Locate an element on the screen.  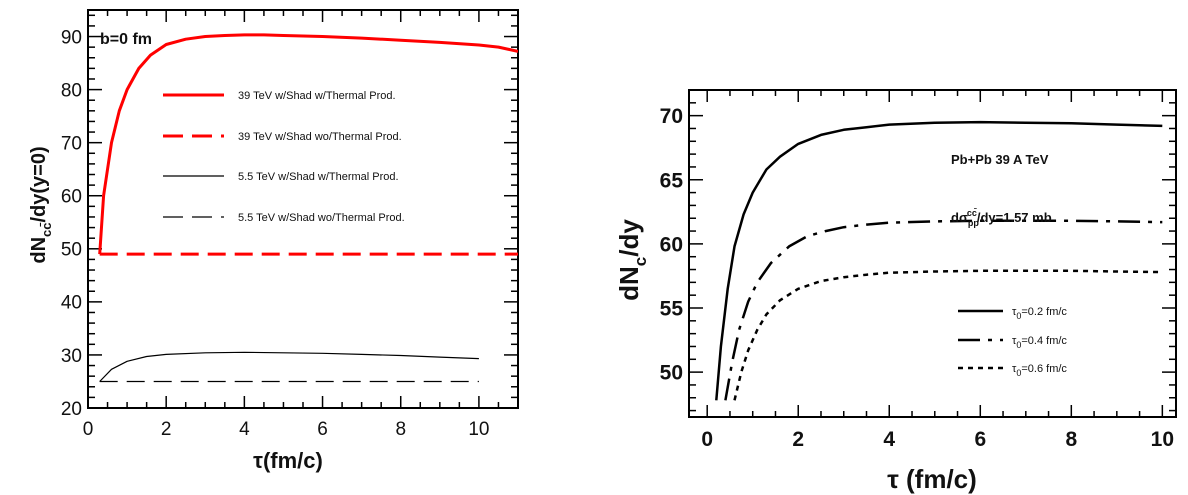
annot-sup: cc̄ is located at coordinates (972, 213).